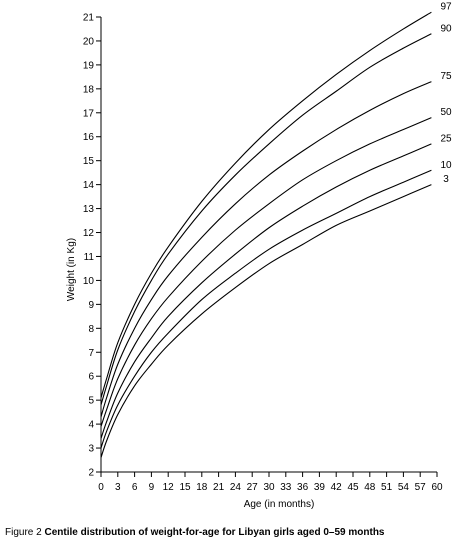 This screenshot has width=469, height=546. What do you see at coordinates (446, 93) in the screenshot?
I see `series-labels: 97 90 75 50 25 10 3` at bounding box center [446, 93].